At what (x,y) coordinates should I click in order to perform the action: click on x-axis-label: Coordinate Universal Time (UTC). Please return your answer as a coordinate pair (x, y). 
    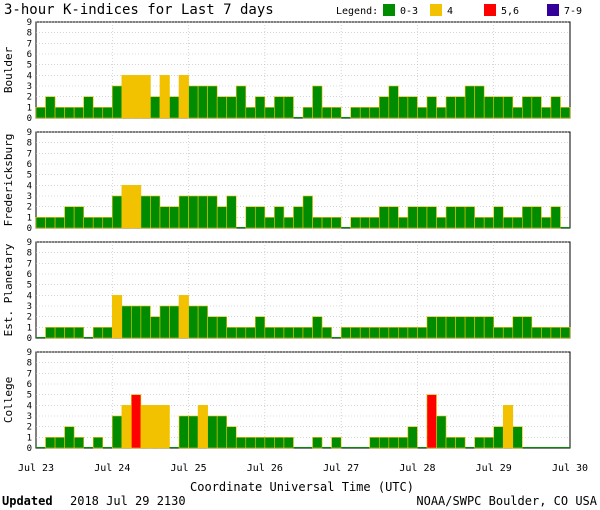
    Looking at the image, I should click on (302, 487).